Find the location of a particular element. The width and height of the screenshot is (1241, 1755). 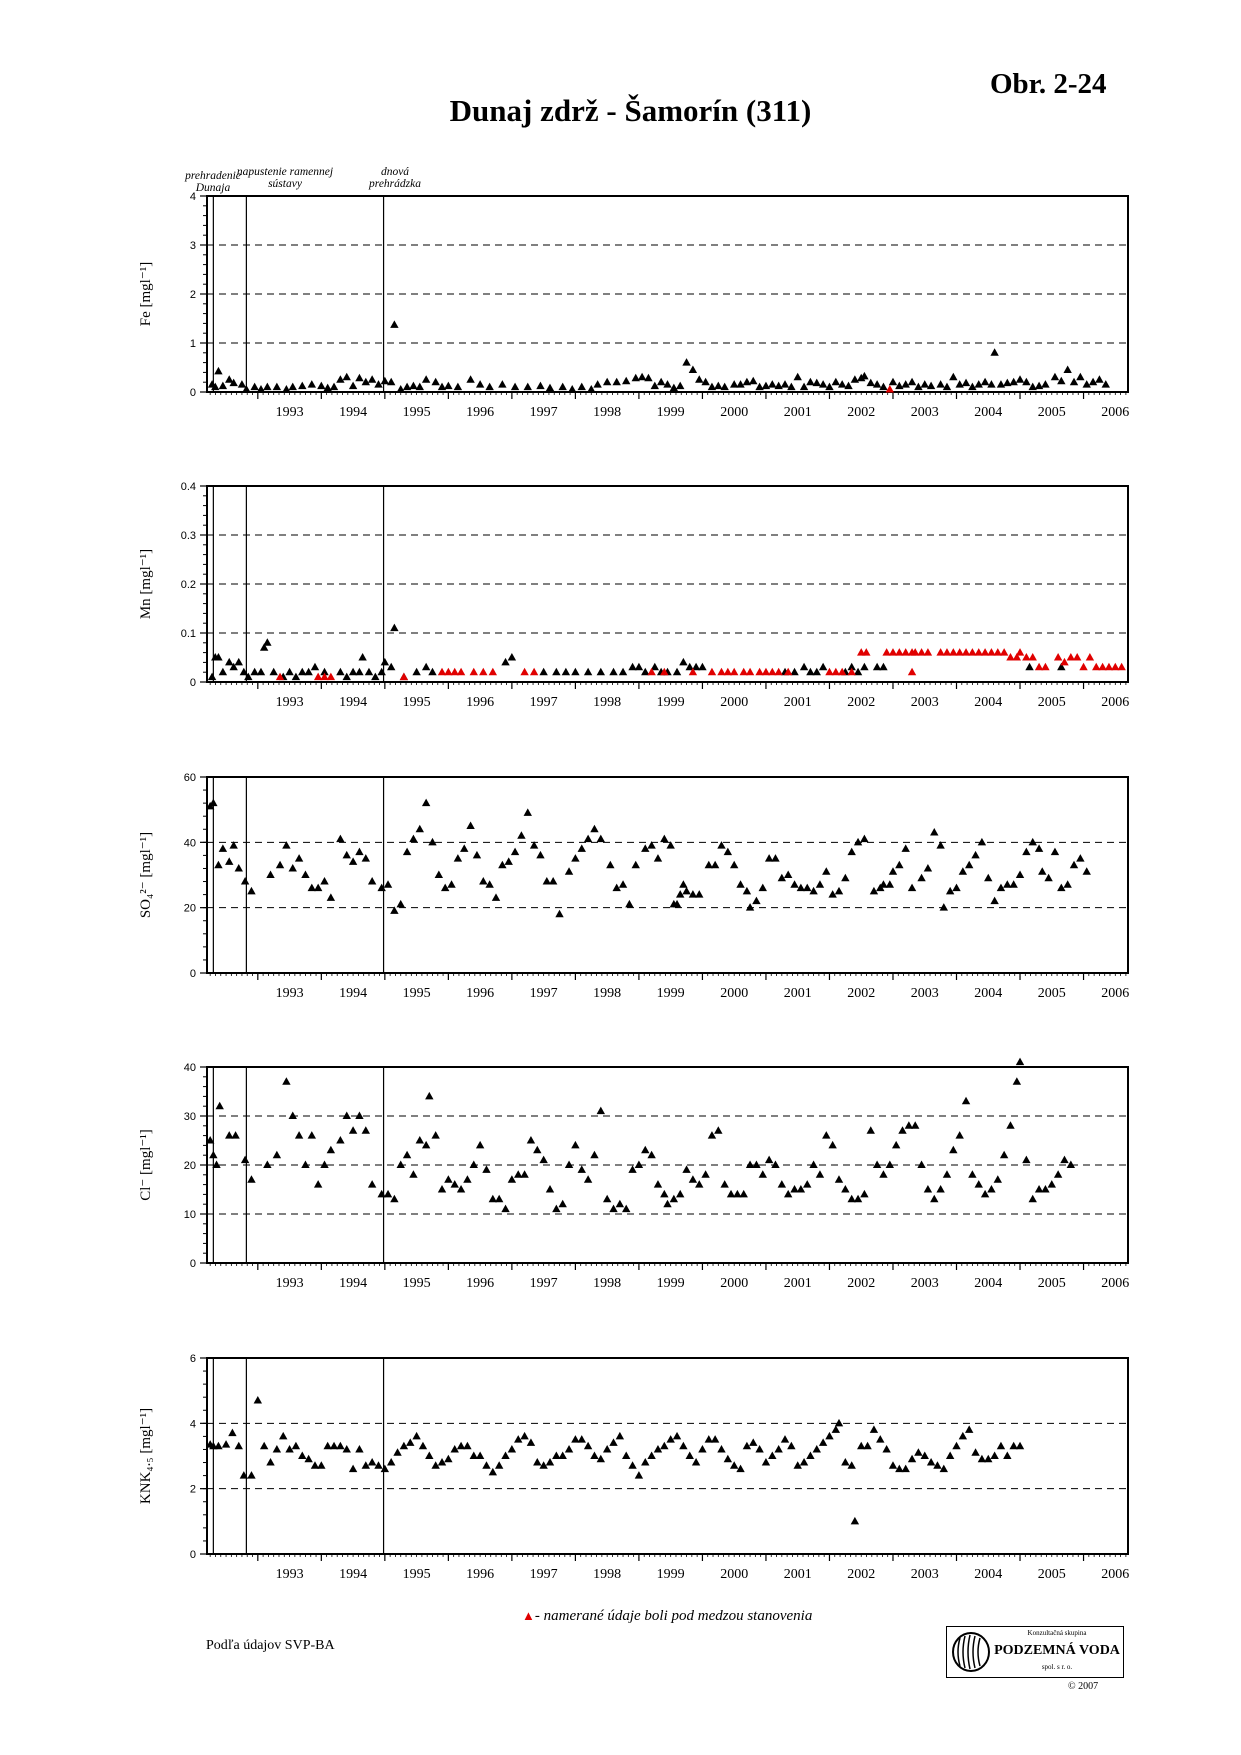

x-tick-label: 2006 is located at coordinates (1115, 1574).